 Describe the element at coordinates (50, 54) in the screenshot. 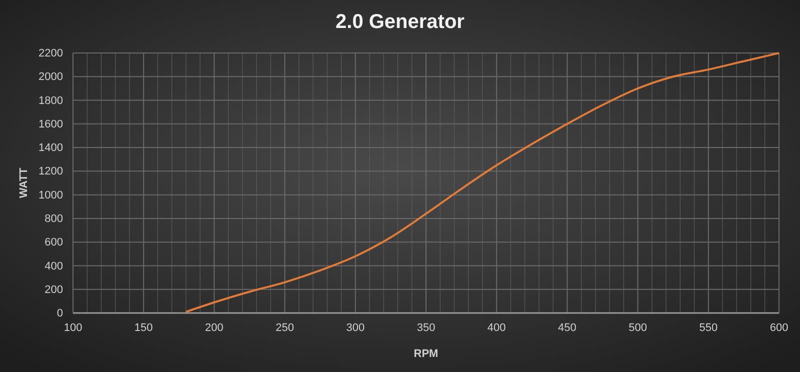

I see `y-tick-label: 2200` at that location.